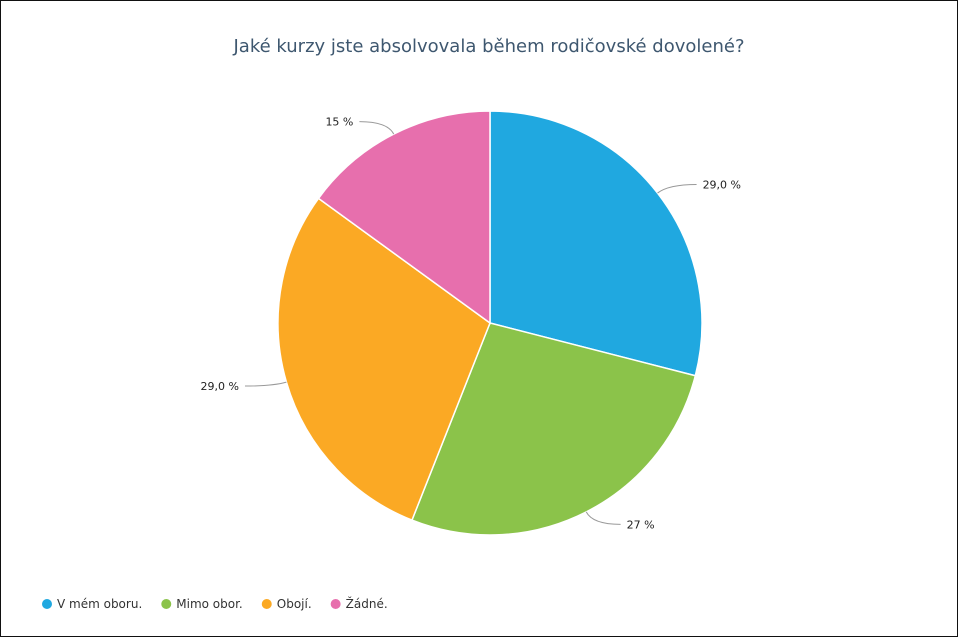  I want to click on data-label-v-mem-oboru: 29,0 %, so click(722, 184).